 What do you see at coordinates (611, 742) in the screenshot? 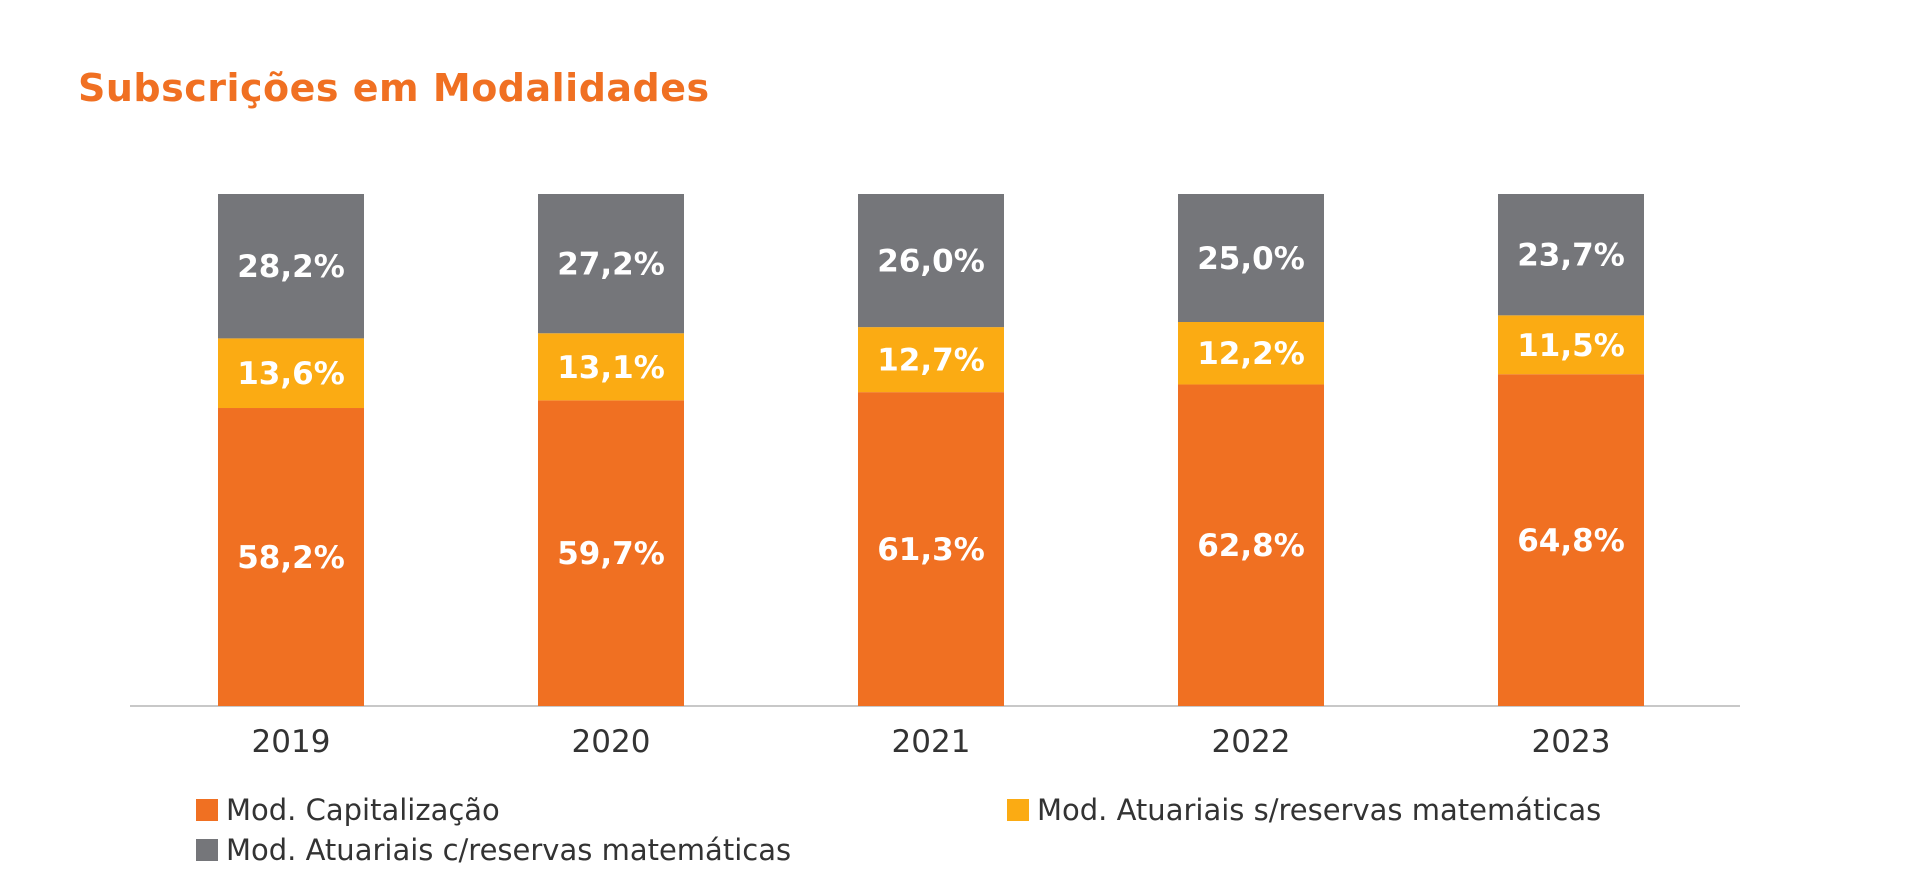
I see `x-tick-label-2020: 2020` at bounding box center [611, 742].